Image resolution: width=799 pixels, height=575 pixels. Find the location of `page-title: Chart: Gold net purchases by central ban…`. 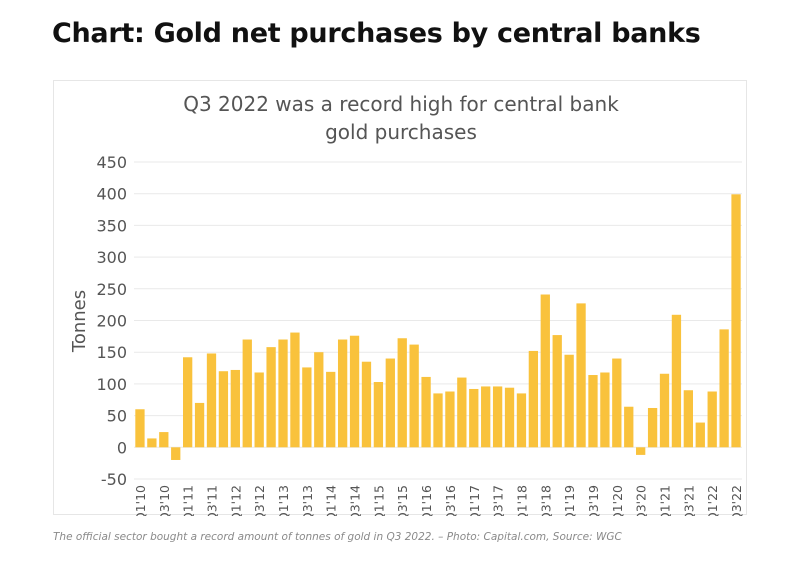

page-title: Chart: Gold net purchases by central ban… is located at coordinates (376, 33).